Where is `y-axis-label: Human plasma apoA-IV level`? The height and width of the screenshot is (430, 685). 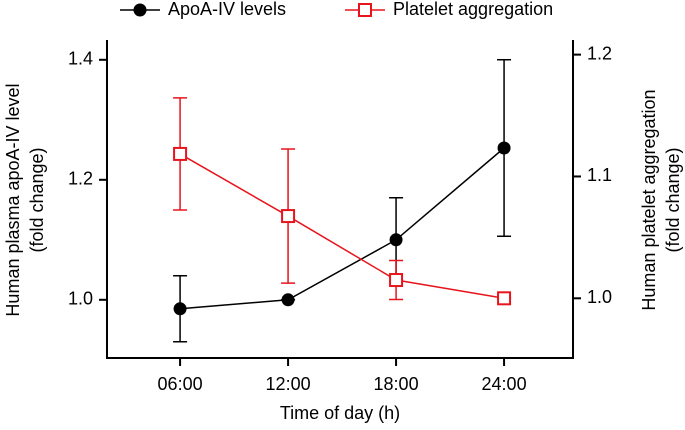 y-axis-label: Human plasma apoA-IV level is located at coordinates (13, 199).